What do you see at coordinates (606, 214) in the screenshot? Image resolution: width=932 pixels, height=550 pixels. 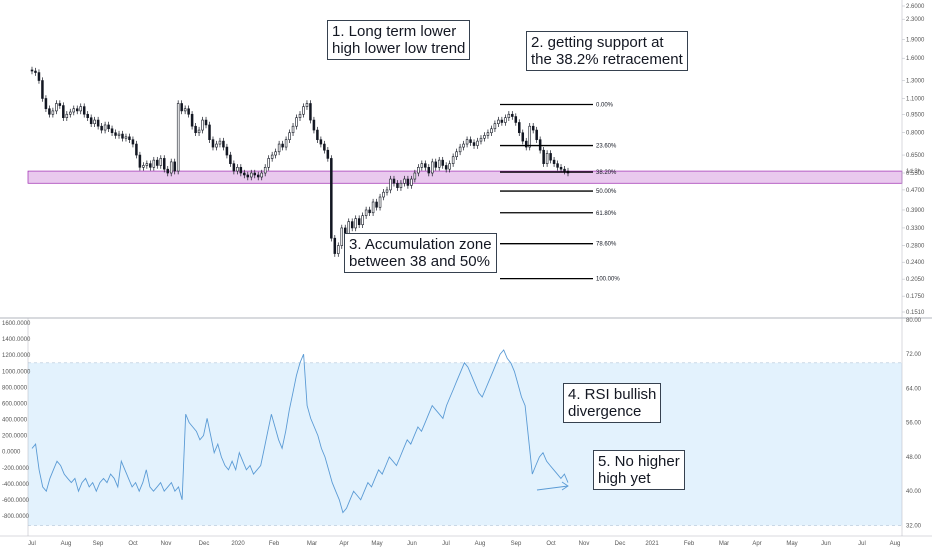 I see `fib-level-label: 61.80%` at bounding box center [606, 214].